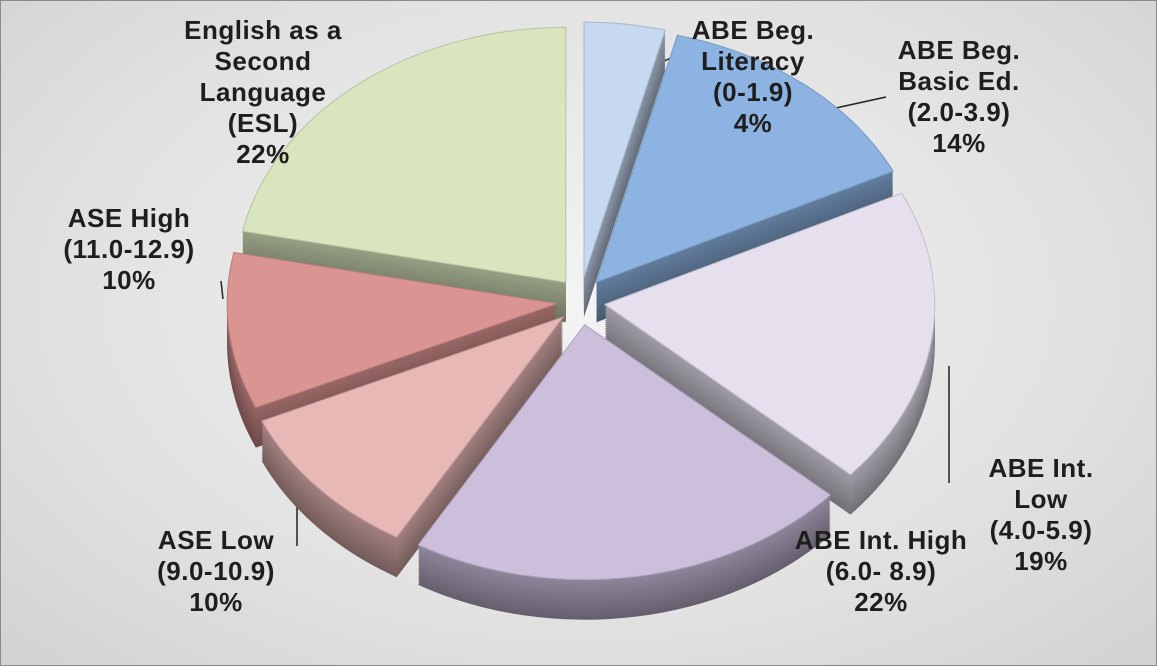 Image resolution: width=1157 pixels, height=666 pixels. I want to click on value-label: 19%, so click(1041, 561).